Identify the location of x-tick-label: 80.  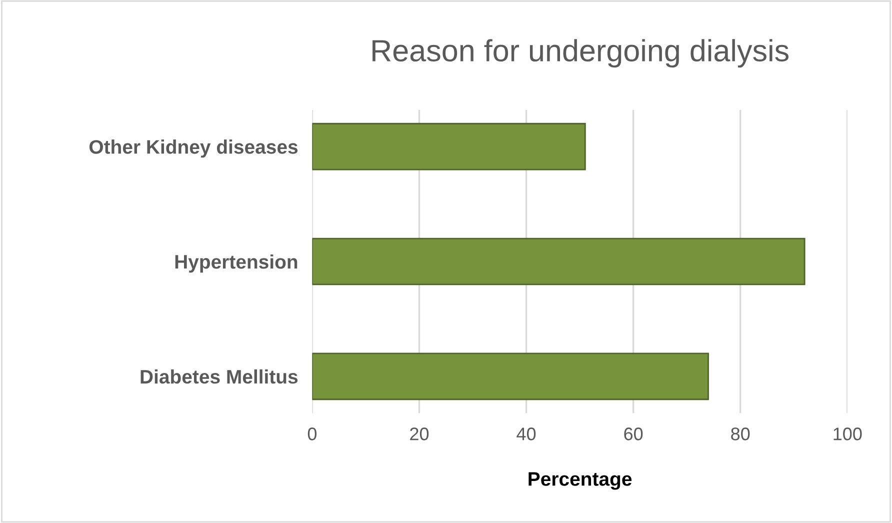
(740, 434).